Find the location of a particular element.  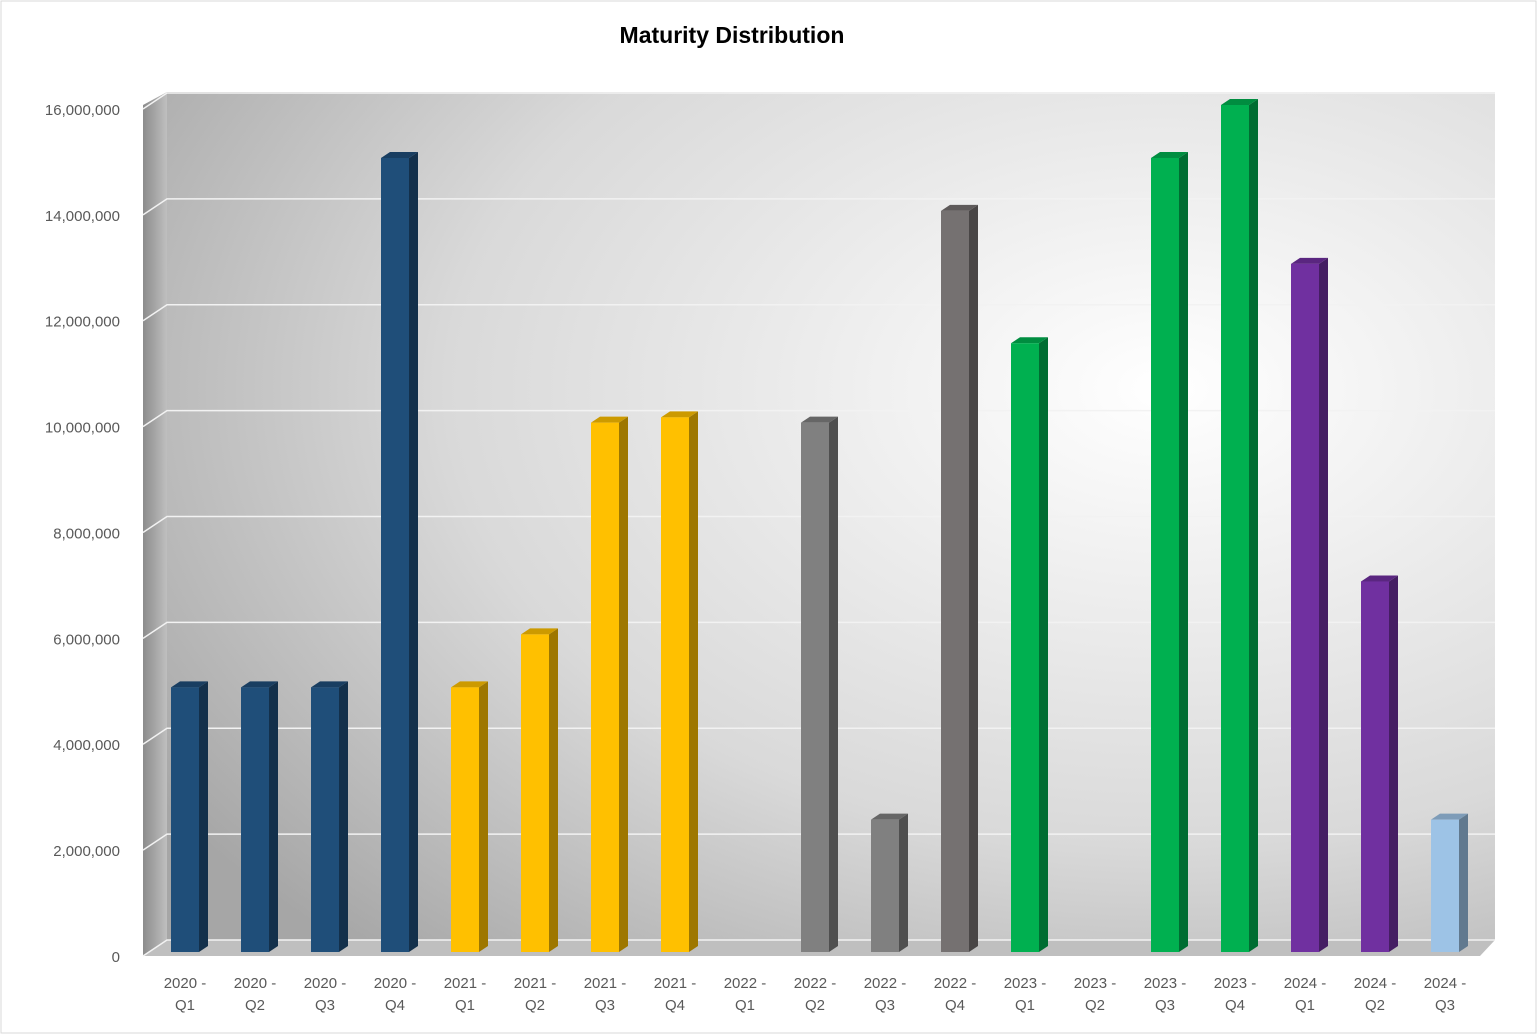

y-tick-label: 2,000,000 is located at coordinates (86, 851).